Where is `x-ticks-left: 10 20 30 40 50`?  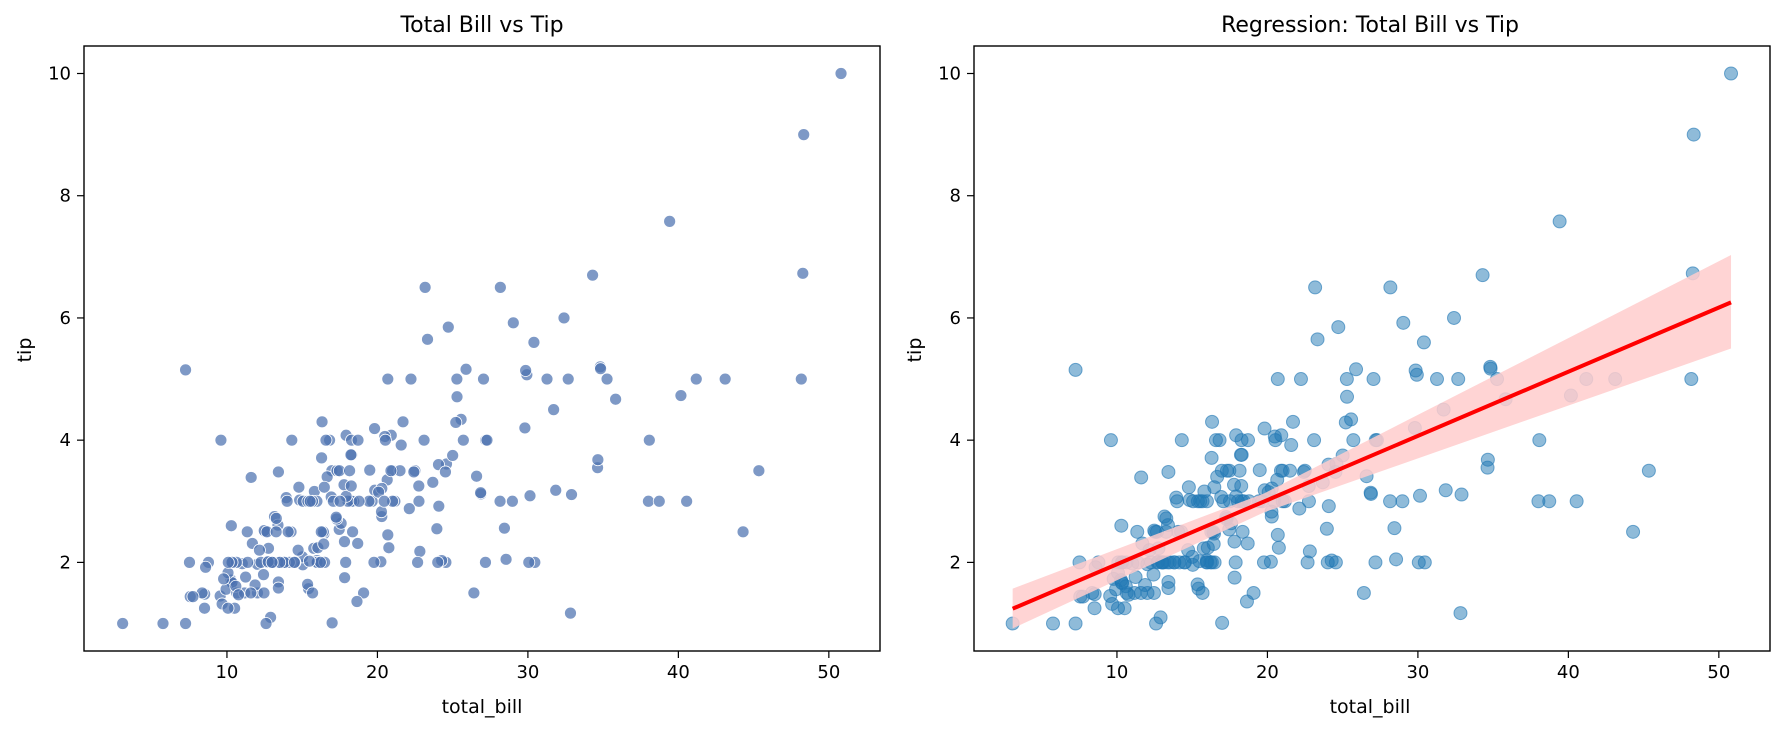
x-ticks-left: 10 20 30 40 50 is located at coordinates (527, 667).